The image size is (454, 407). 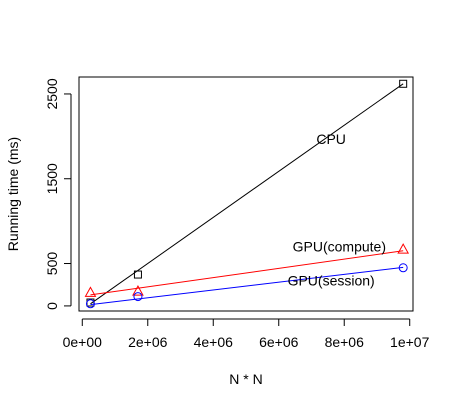 I want to click on gpu-compute-fit-line, so click(x=247, y=273).